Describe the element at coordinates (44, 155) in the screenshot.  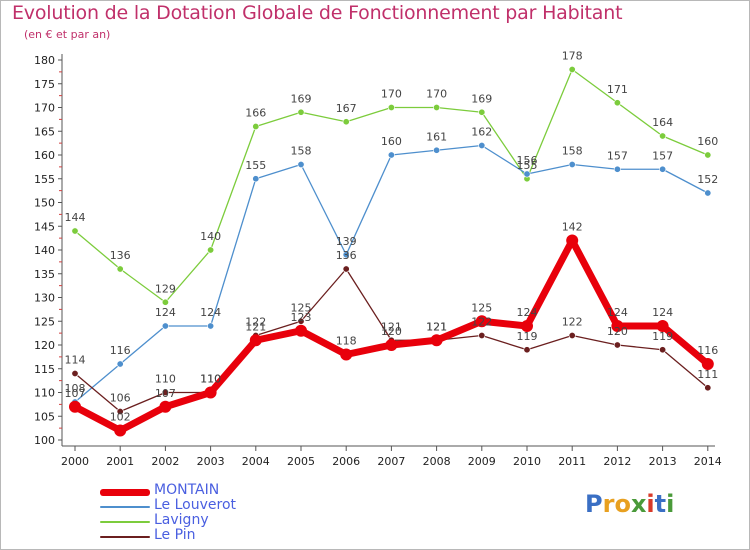
I see `y-tick-label: 160` at that location.